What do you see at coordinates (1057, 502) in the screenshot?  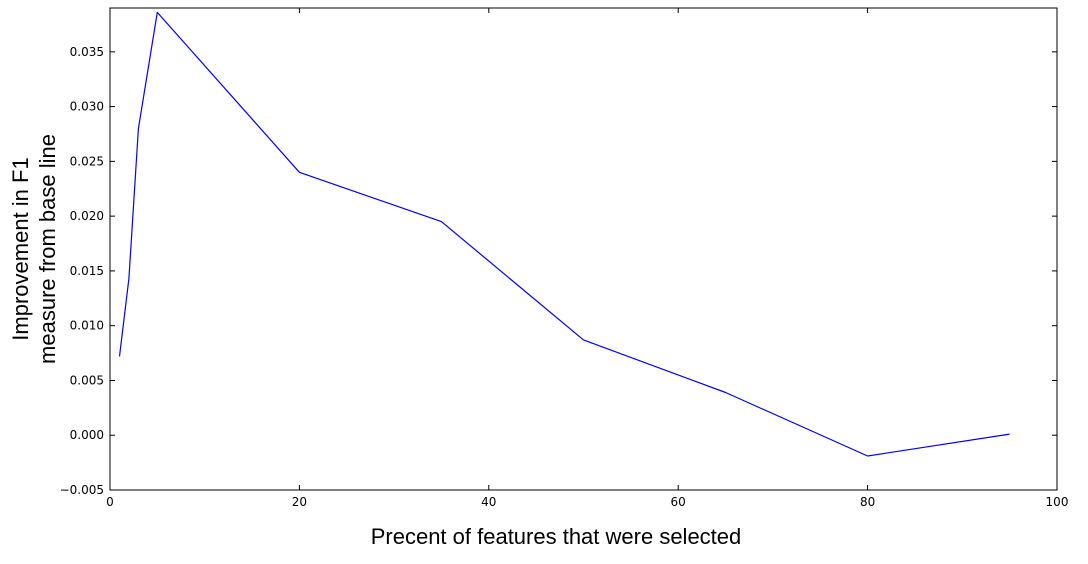 I see `x-tick-label: 100` at bounding box center [1057, 502].